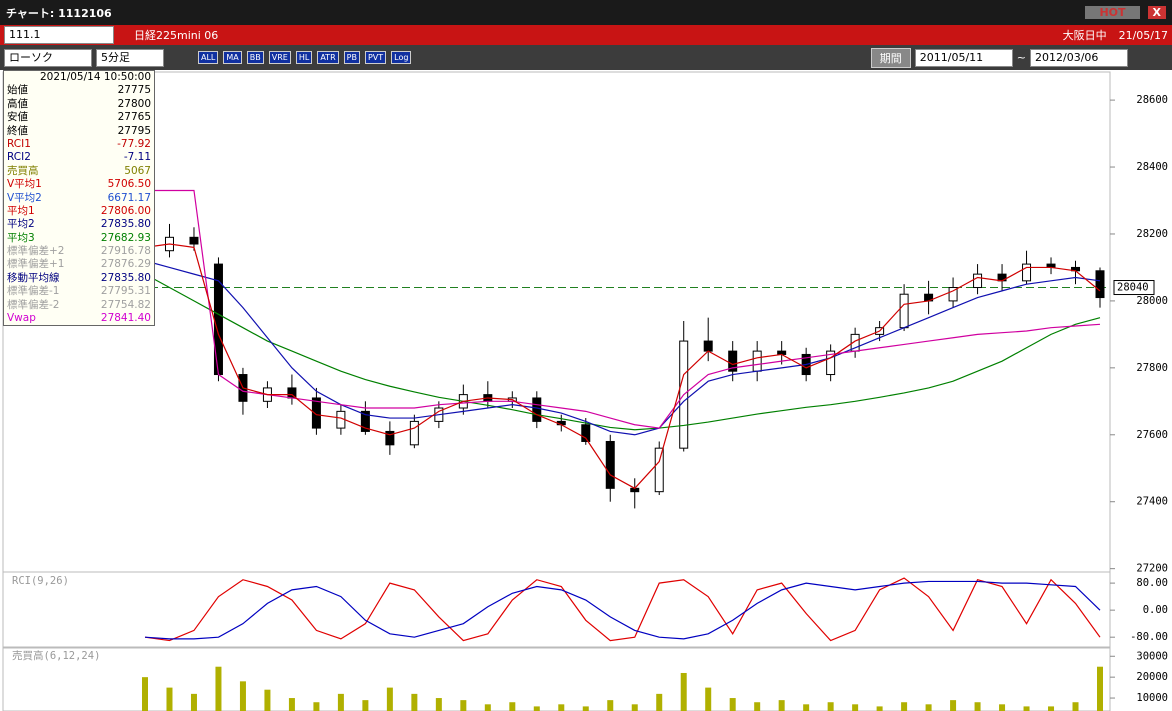 The image size is (1172, 711). I want to click on toolbar-button: ALL, so click(208, 57).